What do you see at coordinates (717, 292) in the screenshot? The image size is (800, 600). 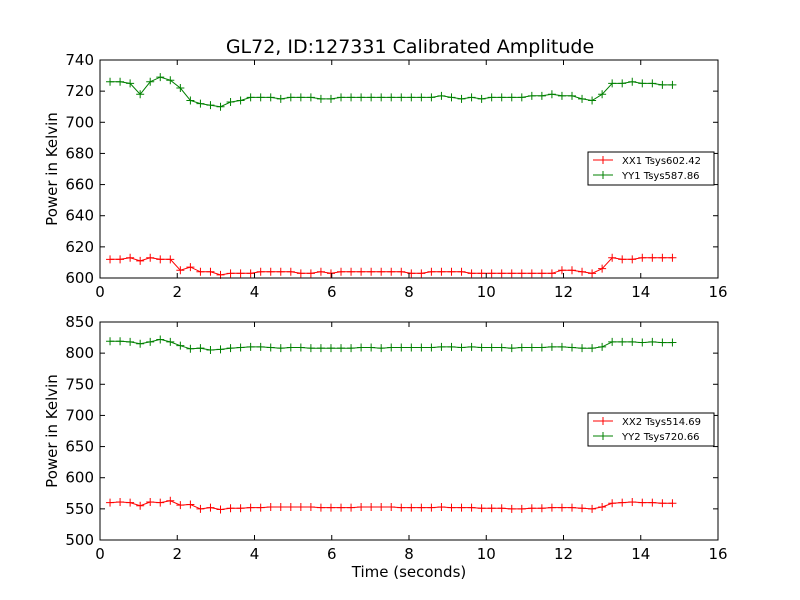 I see `x-tick-label: 16` at bounding box center [717, 292].